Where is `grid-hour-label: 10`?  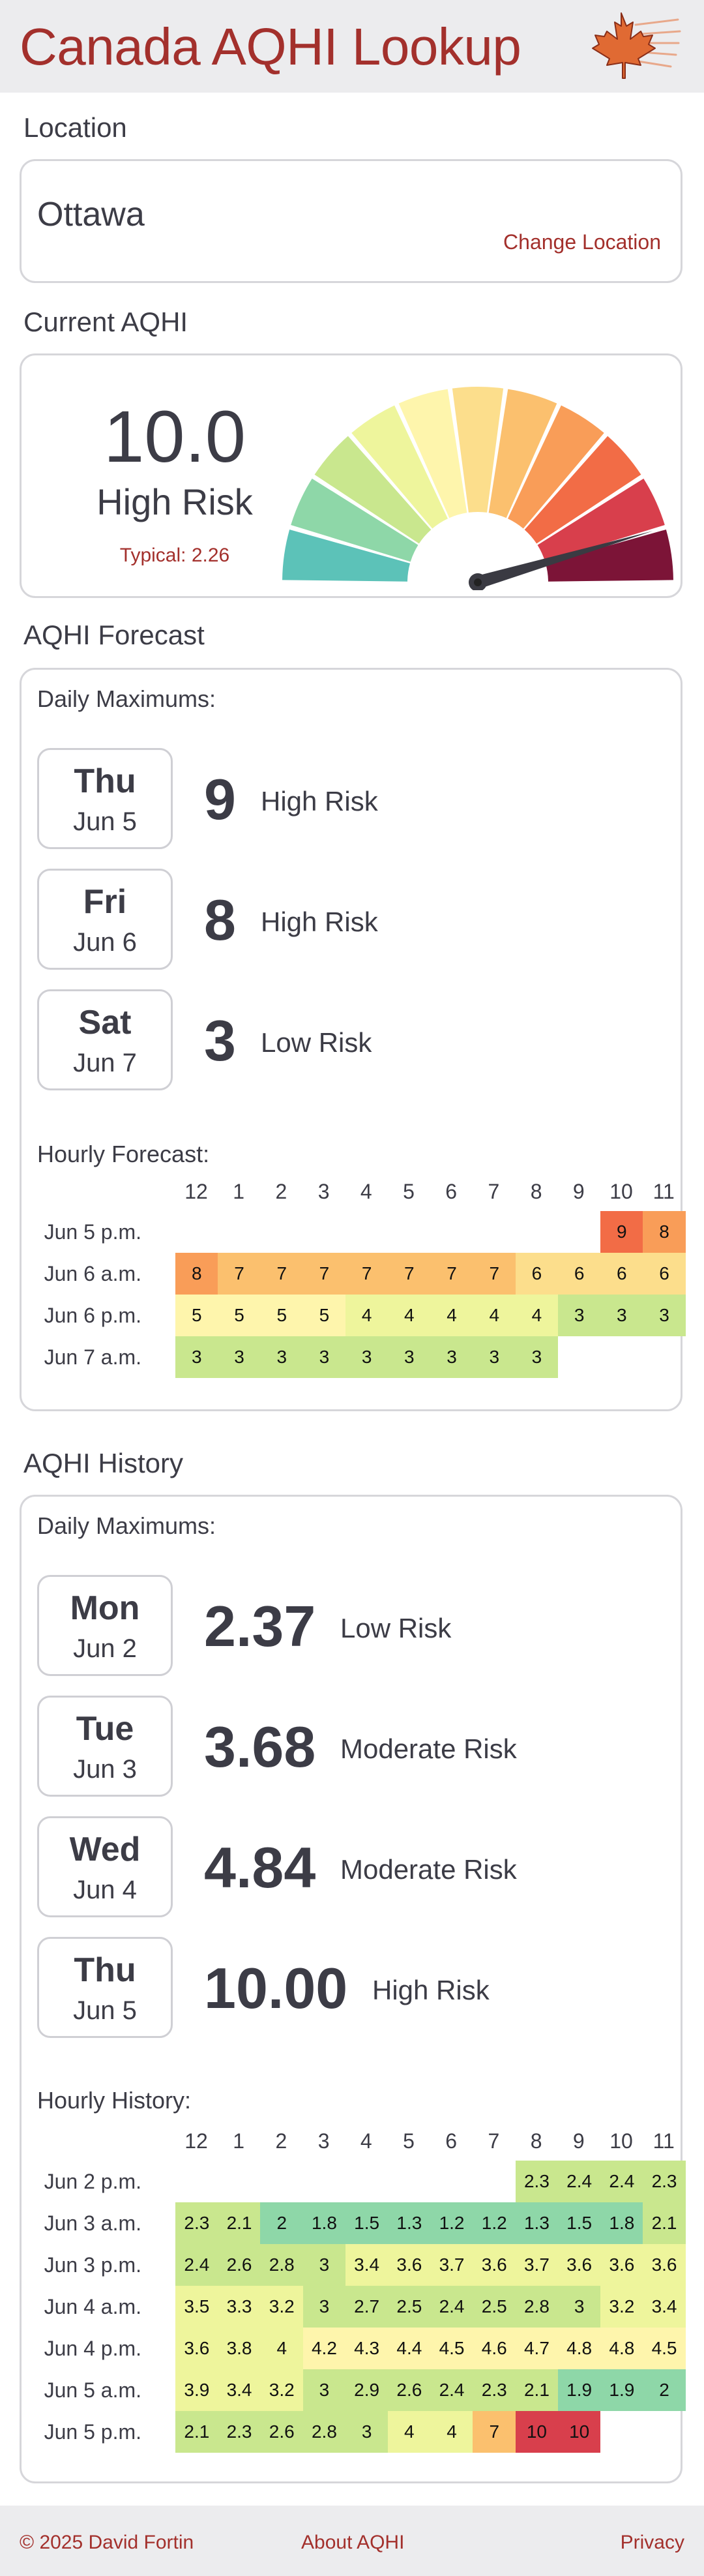 grid-hour-label: 10 is located at coordinates (621, 1191).